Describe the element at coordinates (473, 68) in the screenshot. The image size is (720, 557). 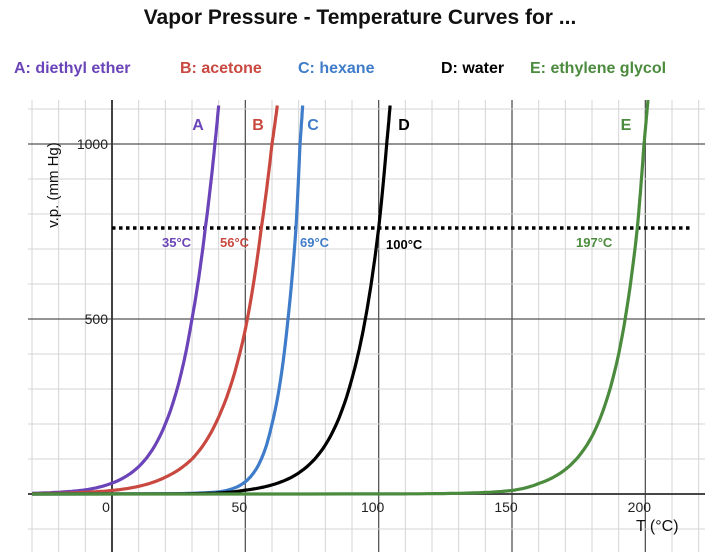
I see `legend-item-d: D: water` at that location.